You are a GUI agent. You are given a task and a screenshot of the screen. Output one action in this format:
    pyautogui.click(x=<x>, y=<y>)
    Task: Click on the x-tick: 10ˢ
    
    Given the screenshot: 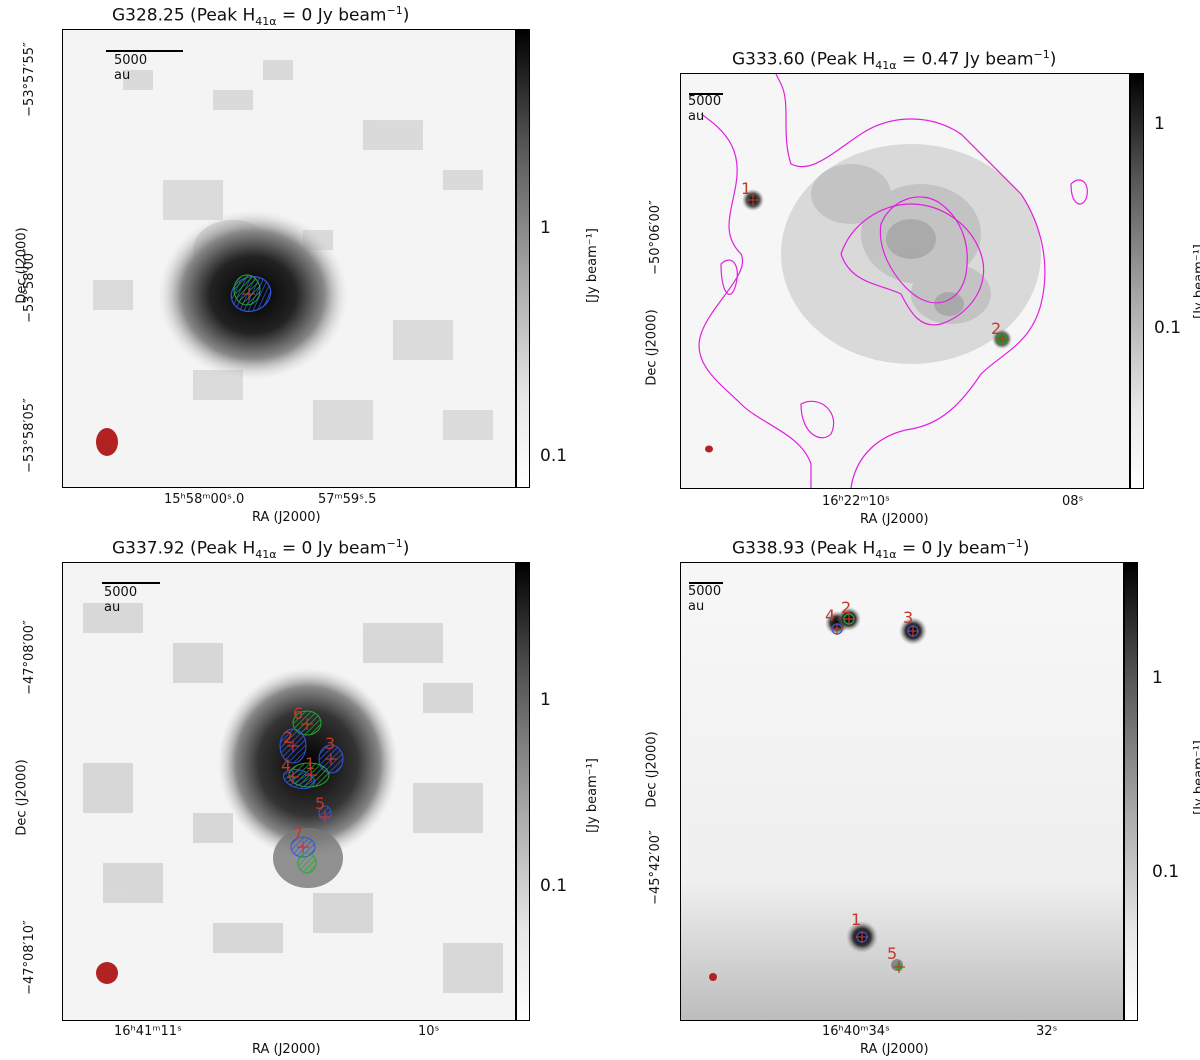 What is the action you would take?
    pyautogui.click(x=429, y=1031)
    